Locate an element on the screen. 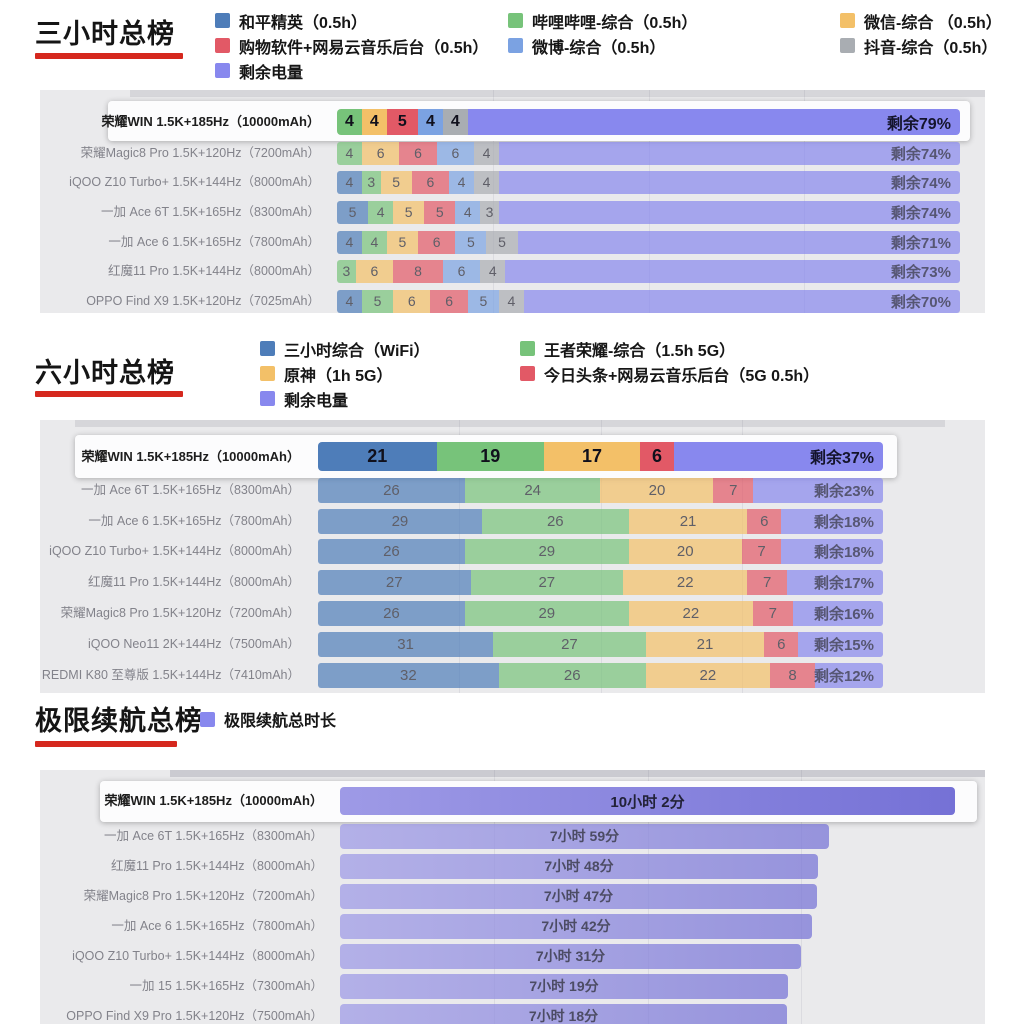  bar-segment-green: 4 is located at coordinates (349, 122).